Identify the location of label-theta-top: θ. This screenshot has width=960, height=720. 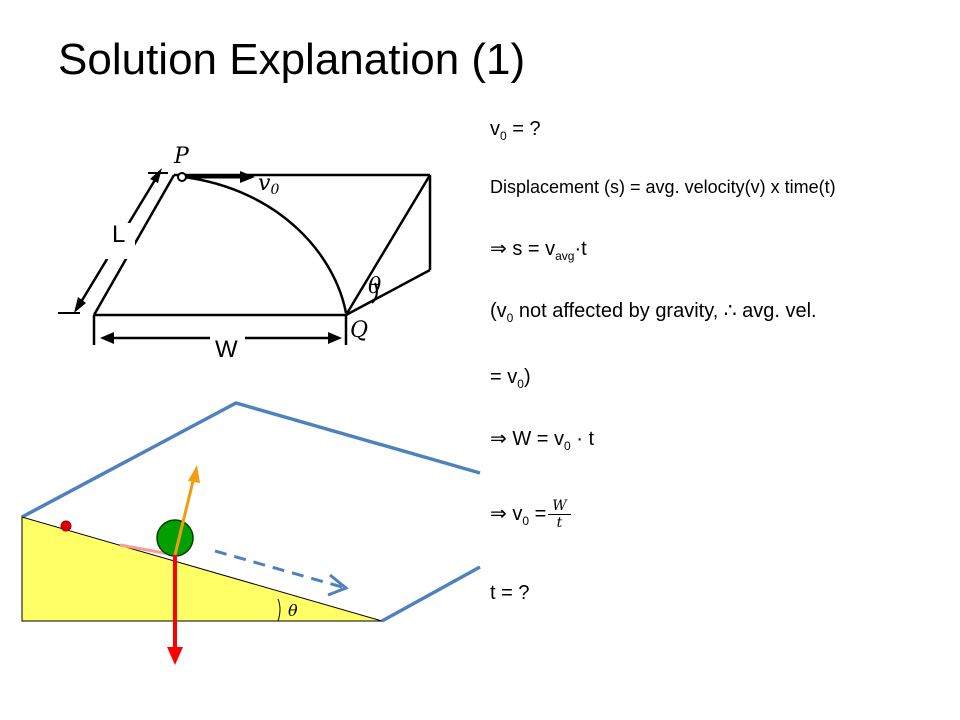
(374, 286).